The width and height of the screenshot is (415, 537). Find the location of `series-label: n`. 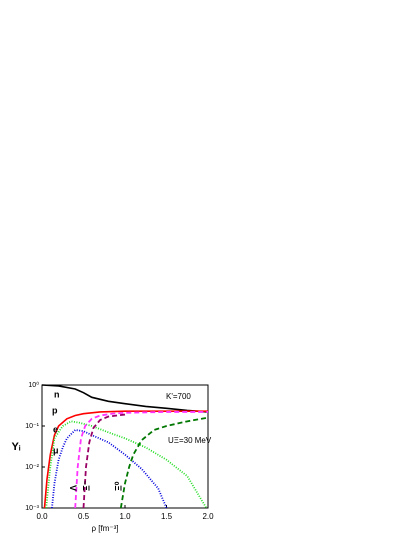

series-label: n is located at coordinates (57, 394).